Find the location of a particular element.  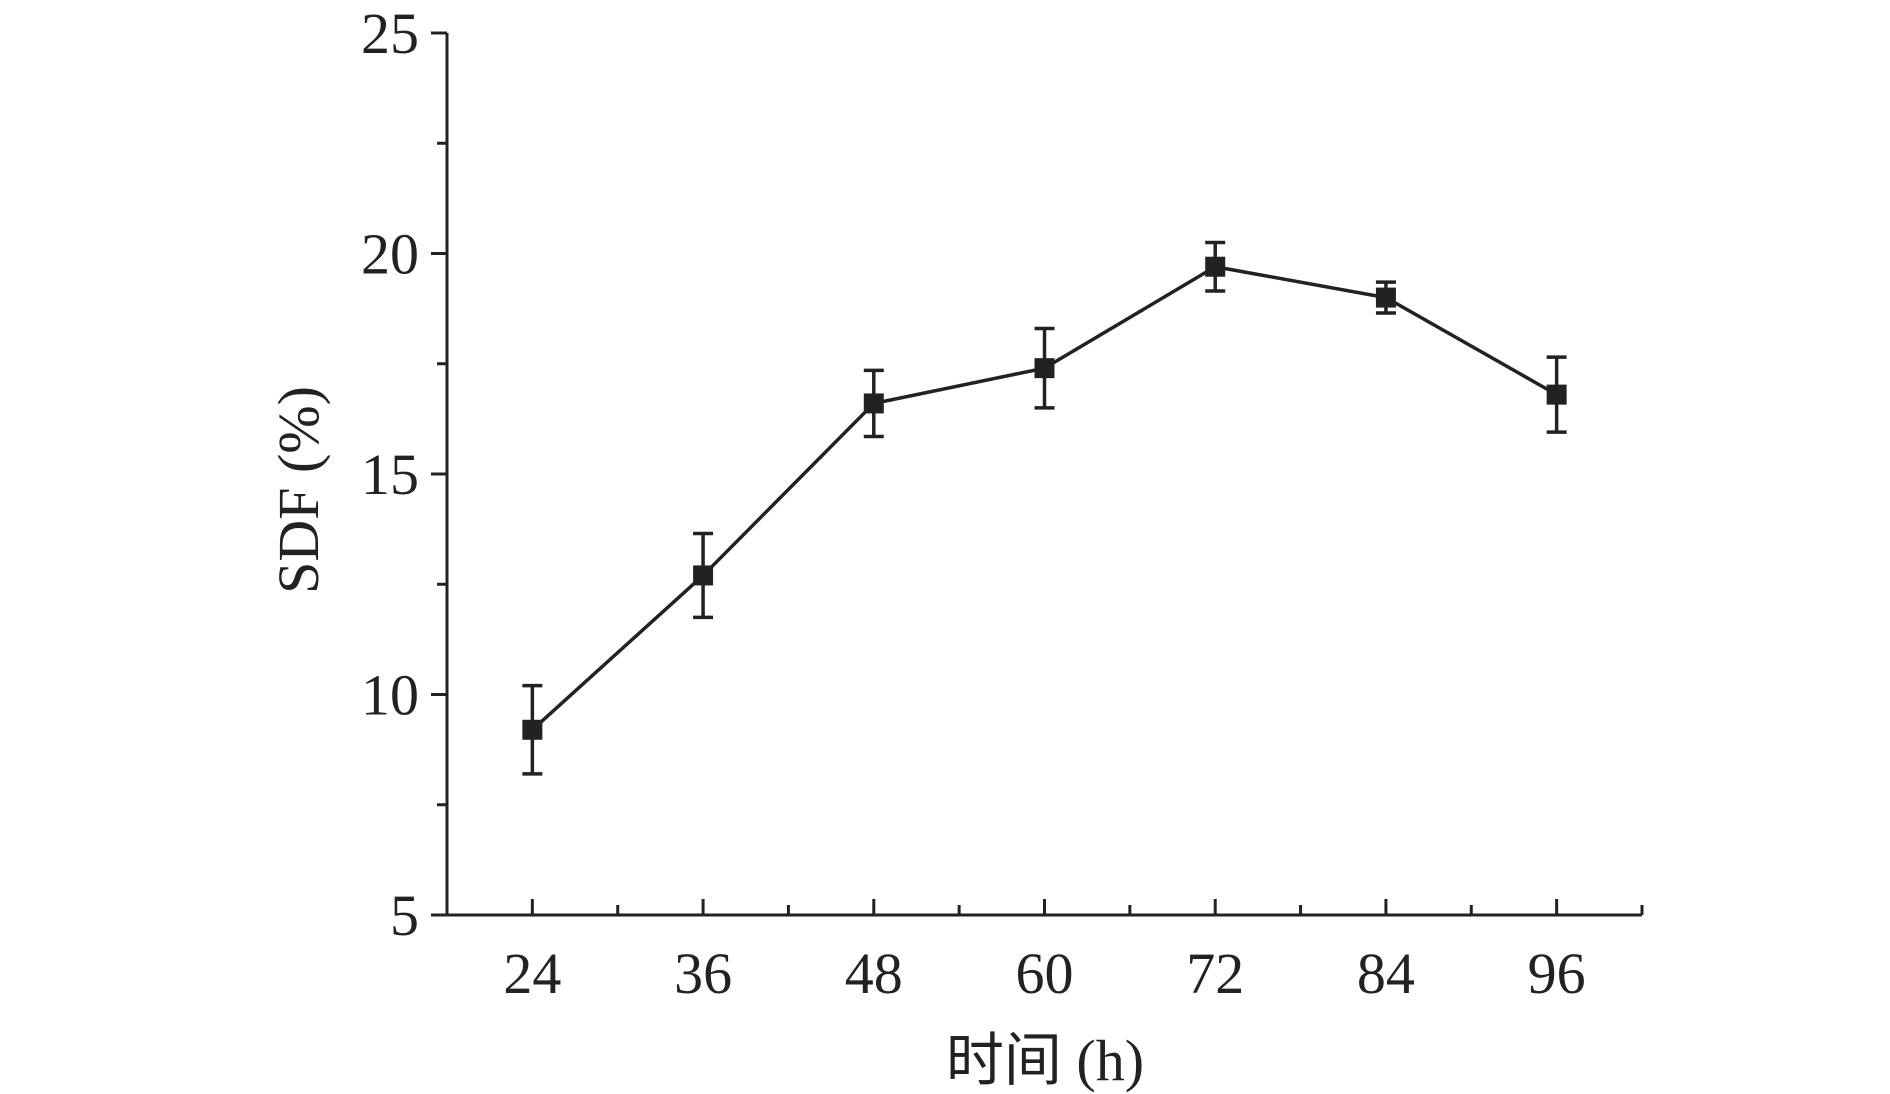

x-tick-label: 36 is located at coordinates (703, 973).